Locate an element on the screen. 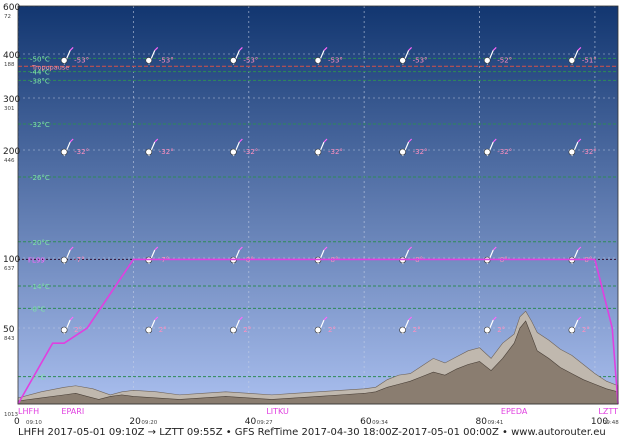 The height and width of the screenshot is (440, 620). y-pressure-label: 188 is located at coordinates (9, 65).